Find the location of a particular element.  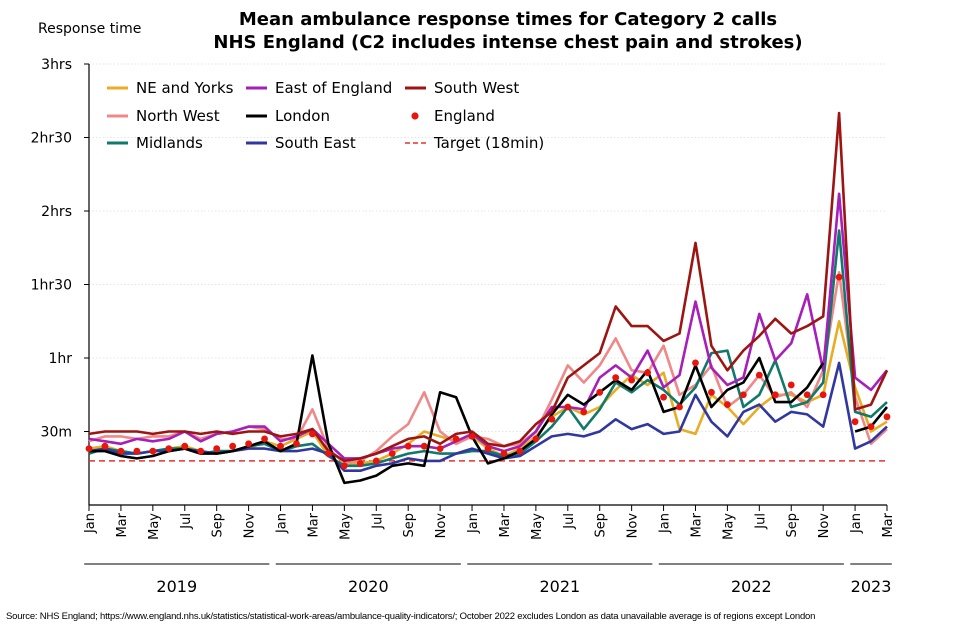

y-tick-label: 2hrs is located at coordinates (56, 212).